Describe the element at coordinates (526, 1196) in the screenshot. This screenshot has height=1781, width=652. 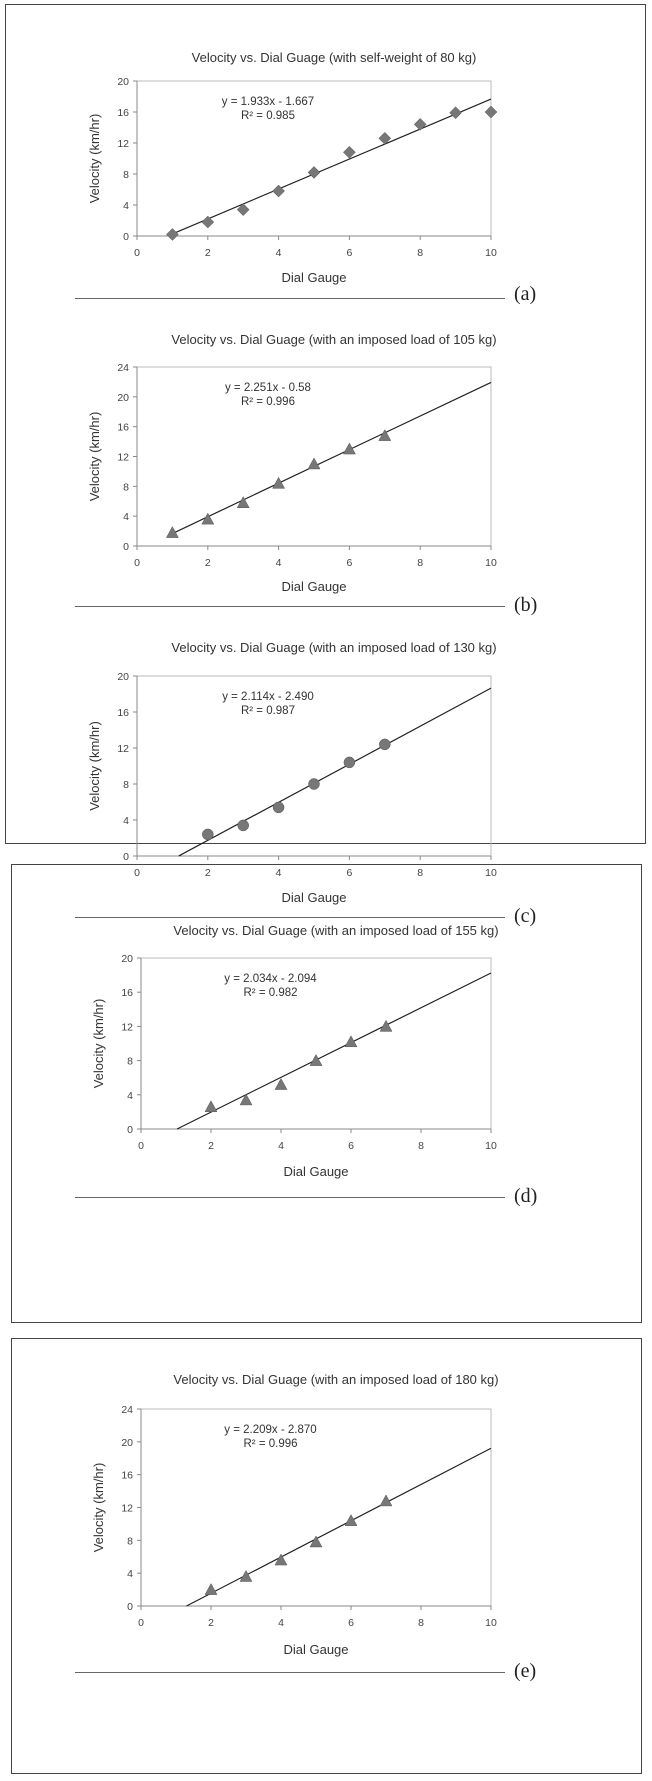
I see `panel-d-label: (d)` at that location.